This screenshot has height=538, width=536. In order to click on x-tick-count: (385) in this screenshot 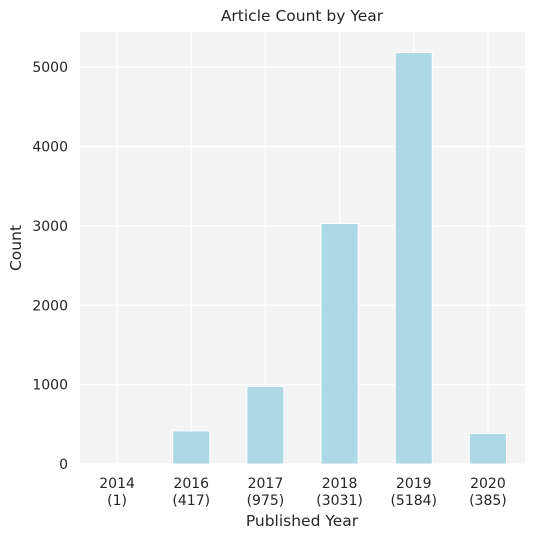, I will do `click(488, 501)`.